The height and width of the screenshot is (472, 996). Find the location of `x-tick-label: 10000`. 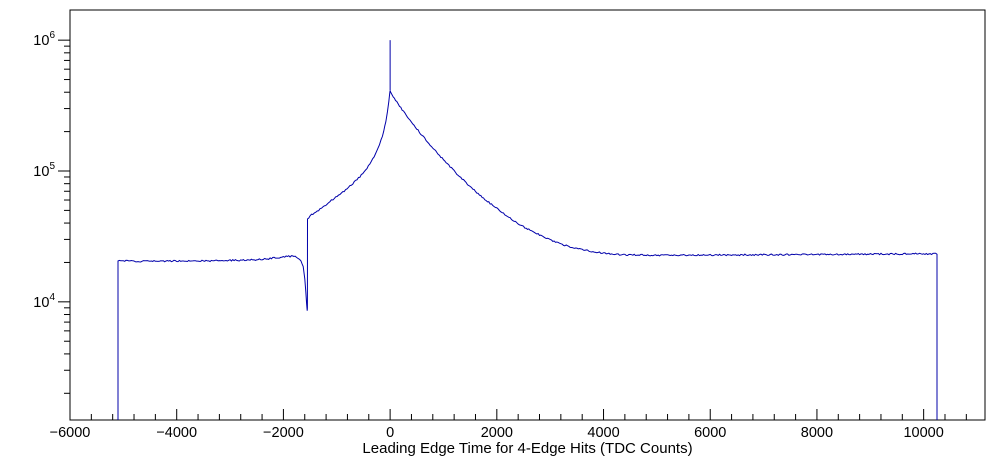

x-tick-label: 10000 is located at coordinates (923, 433).